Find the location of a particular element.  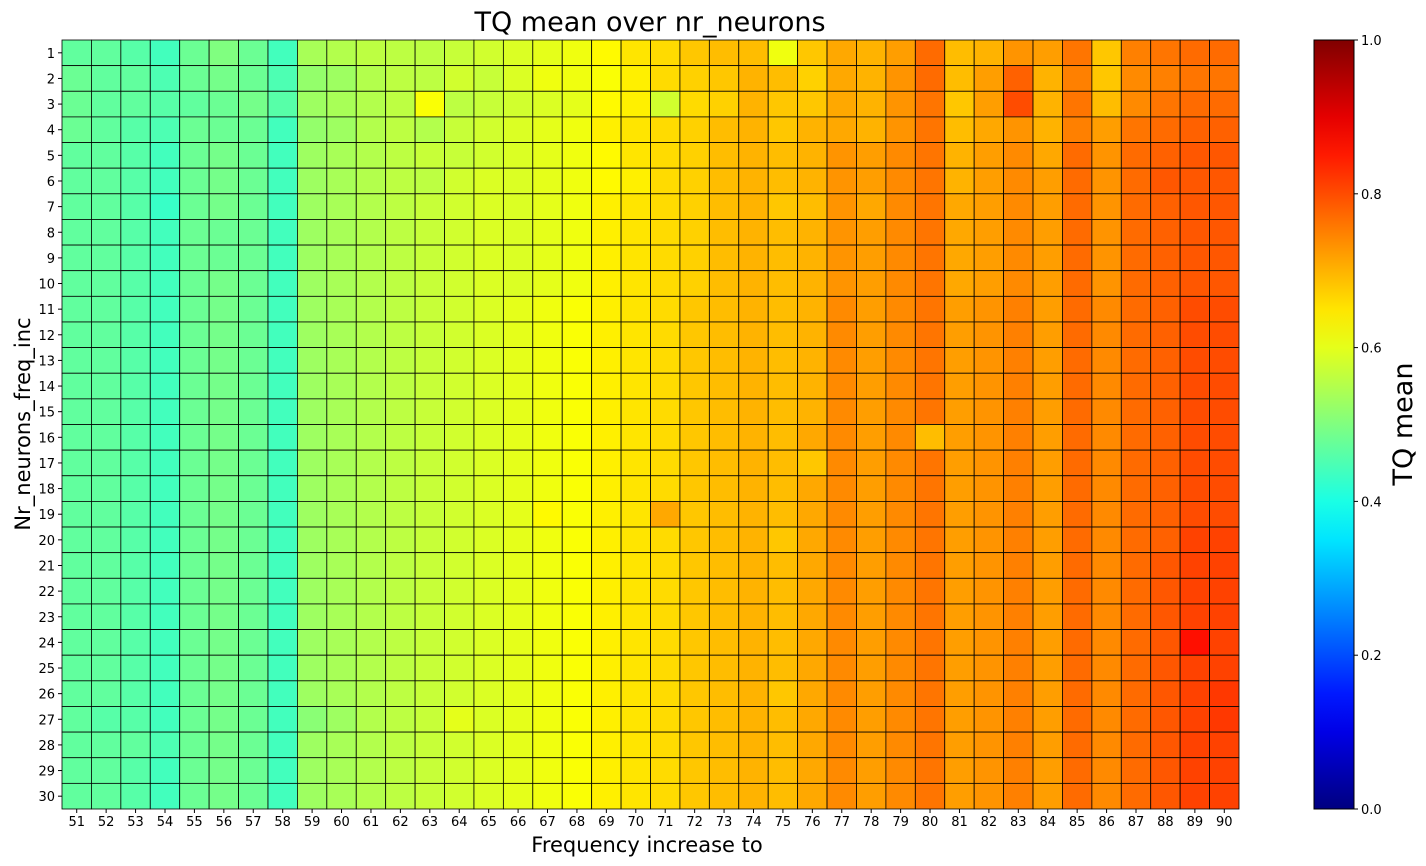

x-tick-label: 79 is located at coordinates (900, 822).